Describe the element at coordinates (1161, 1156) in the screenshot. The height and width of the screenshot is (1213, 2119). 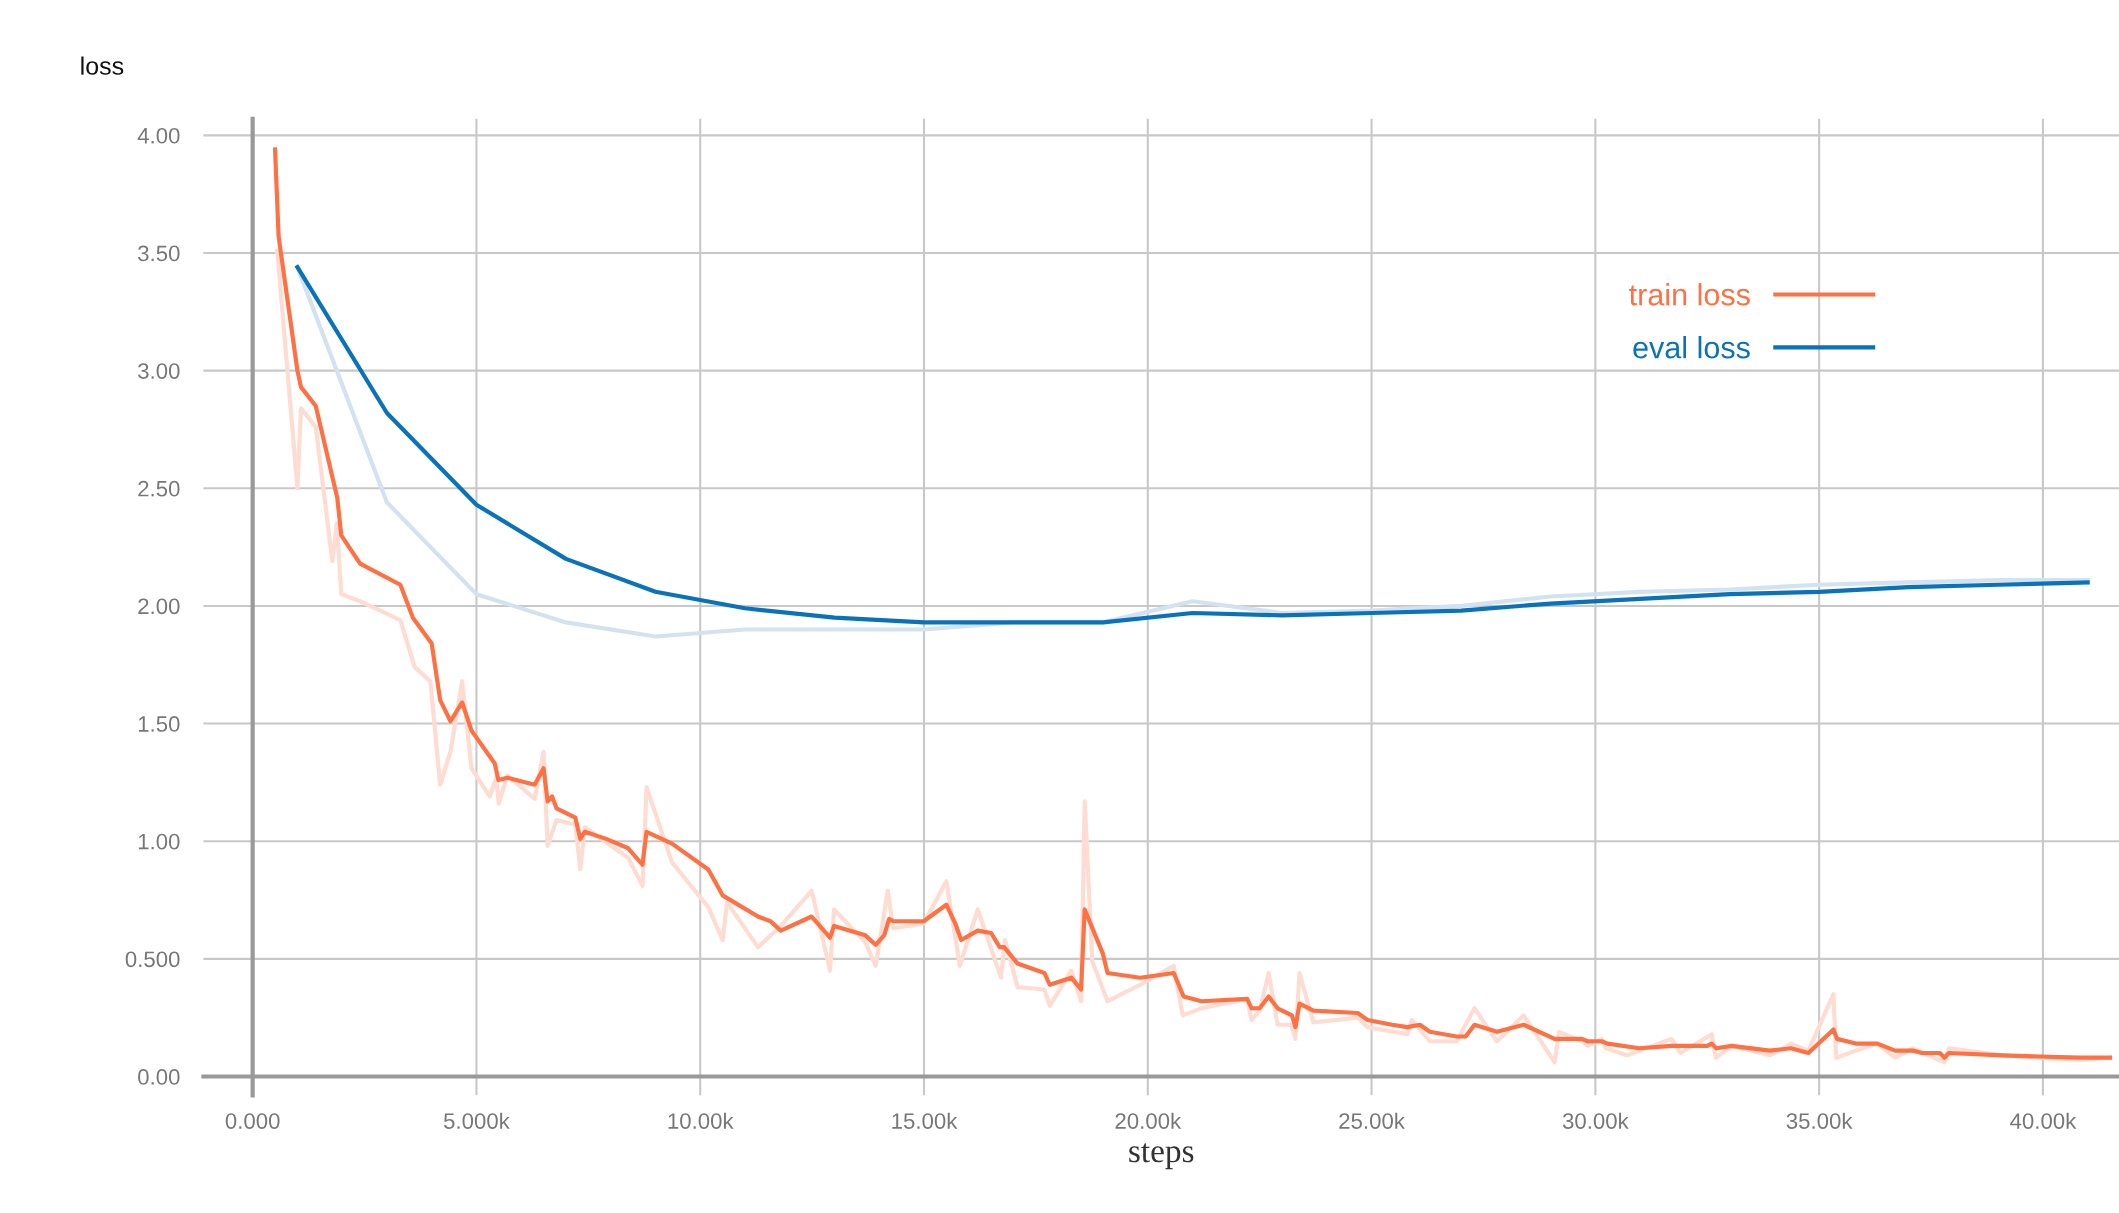
I see `x-axis-title: steps` at that location.